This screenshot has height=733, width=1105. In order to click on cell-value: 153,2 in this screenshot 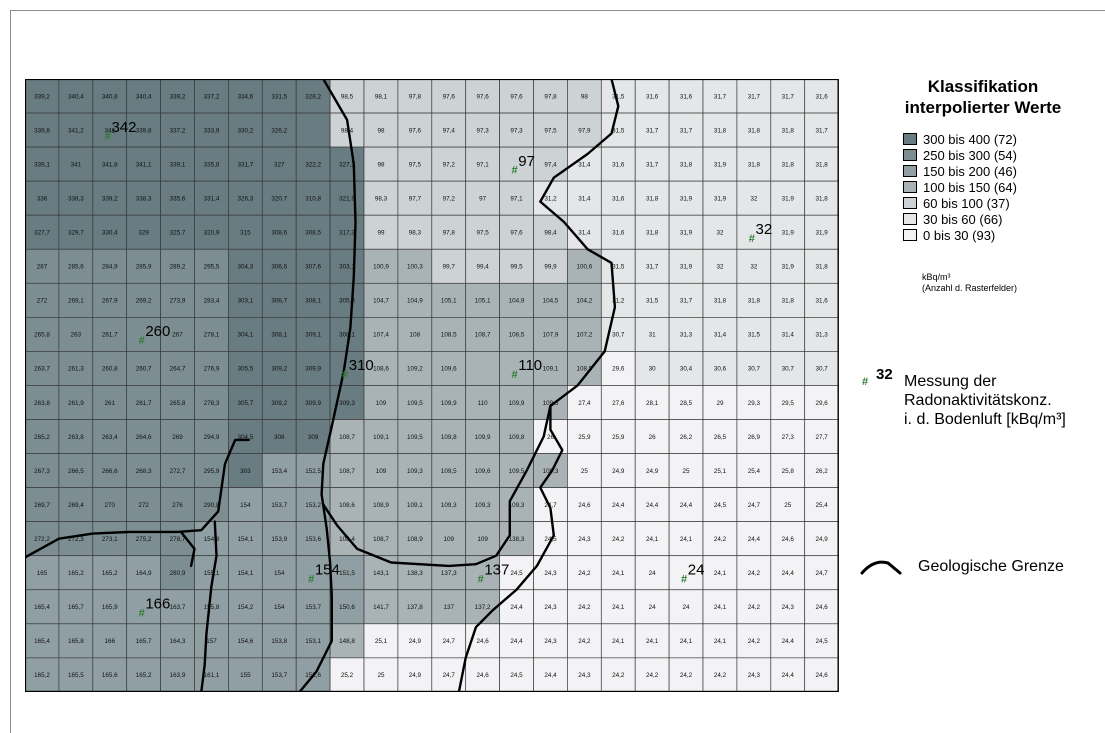, I will do `click(313, 505)`.